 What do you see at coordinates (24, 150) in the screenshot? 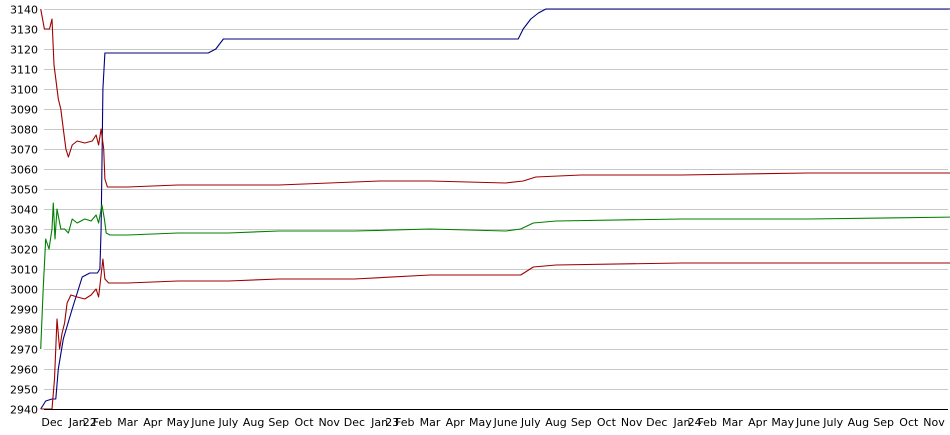
I see `y-tick-label: 3070` at bounding box center [24, 150].